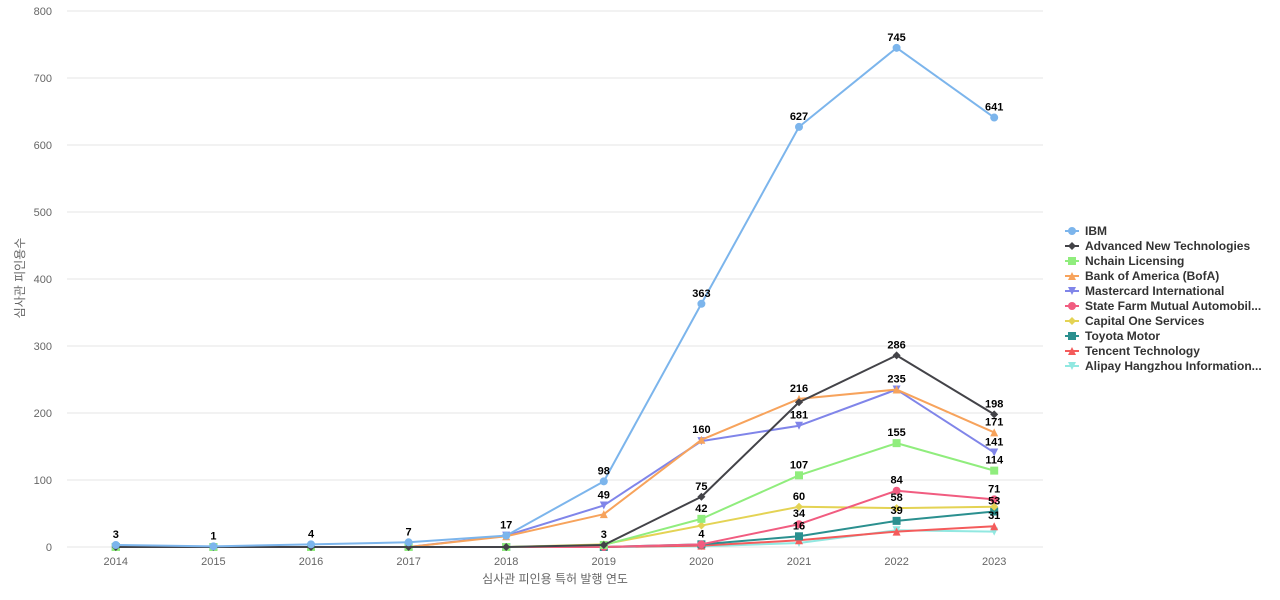  What do you see at coordinates (506, 526) in the screenshot?
I see `data-label: 17` at bounding box center [506, 526].